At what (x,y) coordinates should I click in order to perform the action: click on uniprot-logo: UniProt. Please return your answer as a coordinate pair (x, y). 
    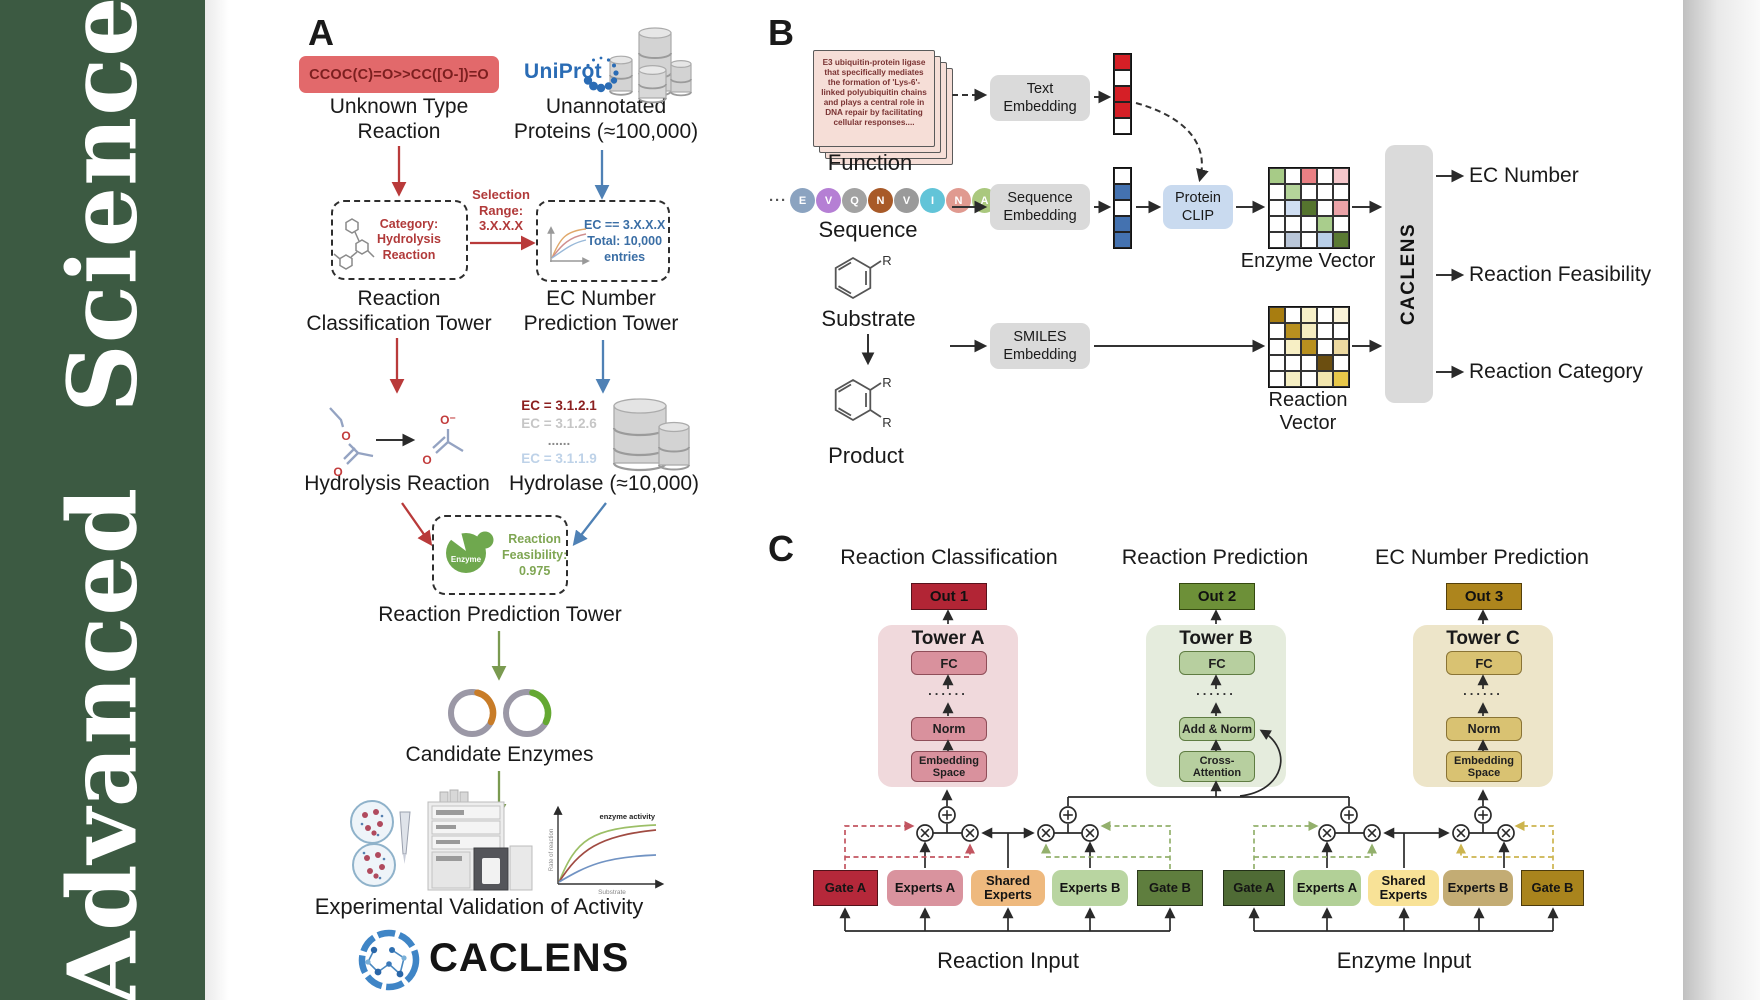
    Looking at the image, I should click on (563, 71).